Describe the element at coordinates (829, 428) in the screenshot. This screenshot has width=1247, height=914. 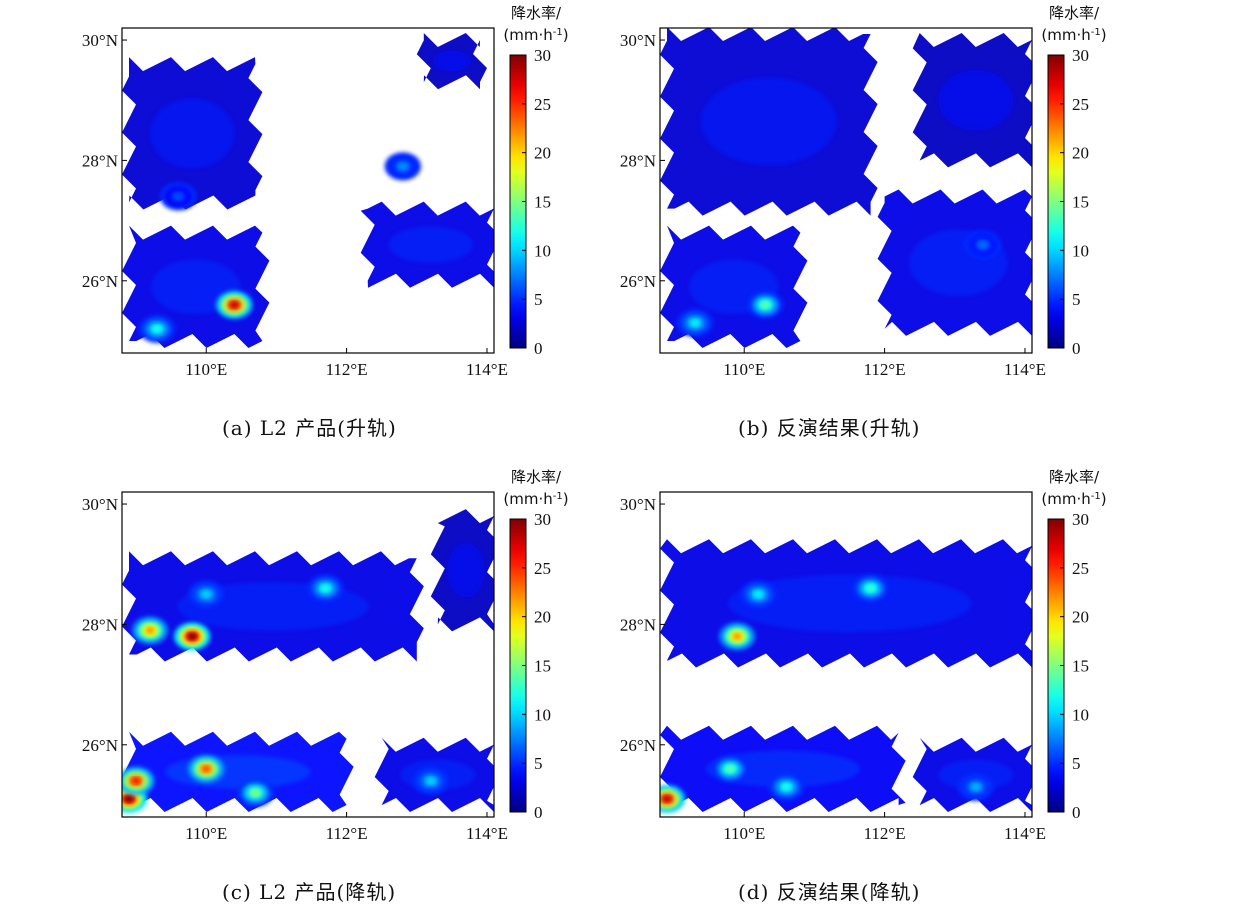
I see `caption-b: (b) 反演结果(升轨)` at that location.